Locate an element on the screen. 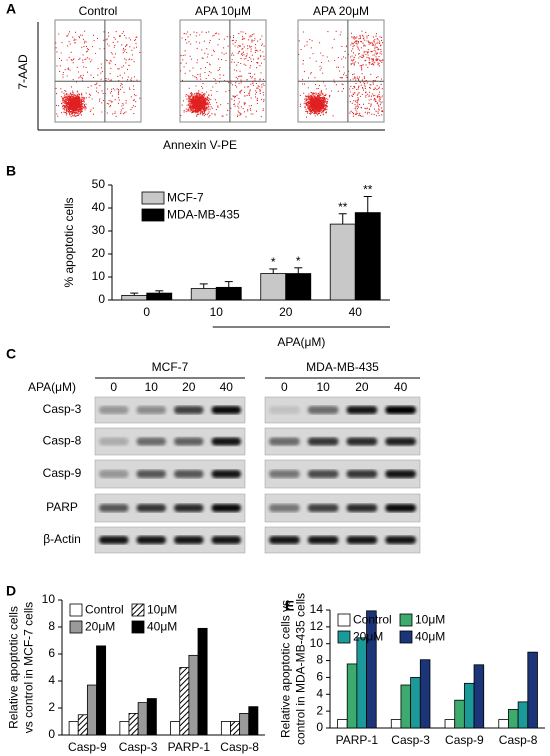 This screenshot has width=550, height=756. x-tick-label: 40 is located at coordinates (356, 312).